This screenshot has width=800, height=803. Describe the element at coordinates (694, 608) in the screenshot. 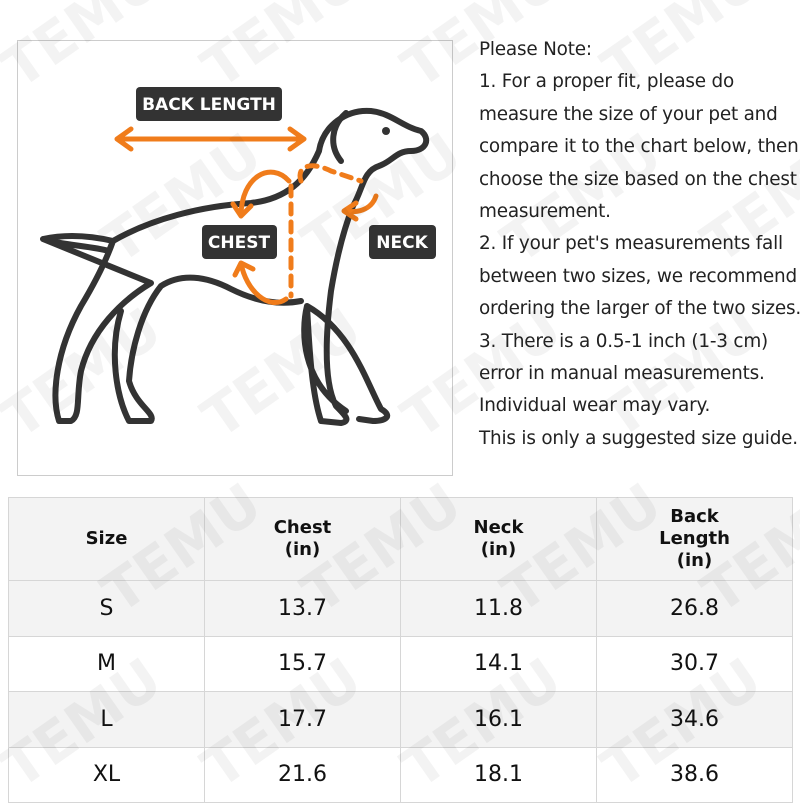

I see `cell: 26.8` at that location.